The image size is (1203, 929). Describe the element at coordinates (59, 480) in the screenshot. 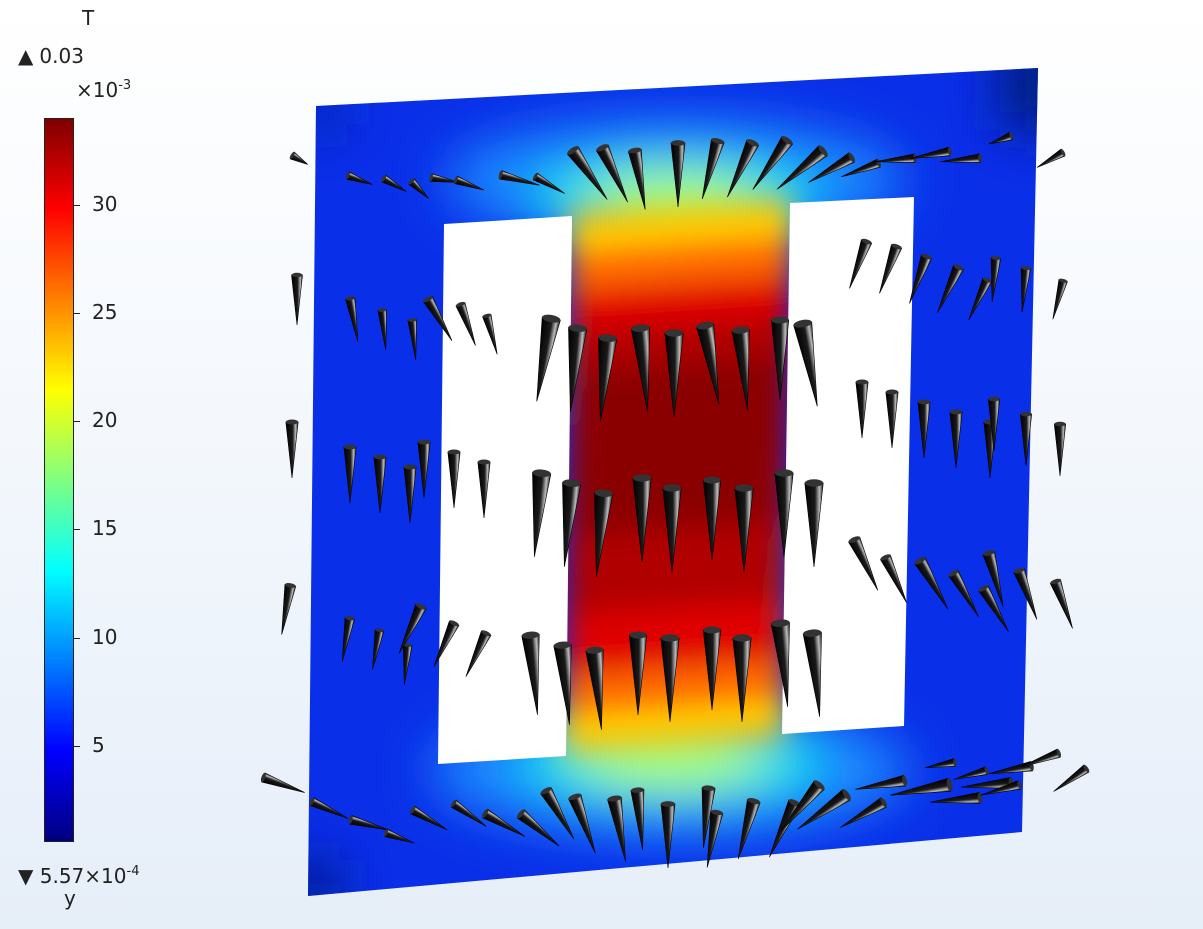

I see `colorbar` at that location.